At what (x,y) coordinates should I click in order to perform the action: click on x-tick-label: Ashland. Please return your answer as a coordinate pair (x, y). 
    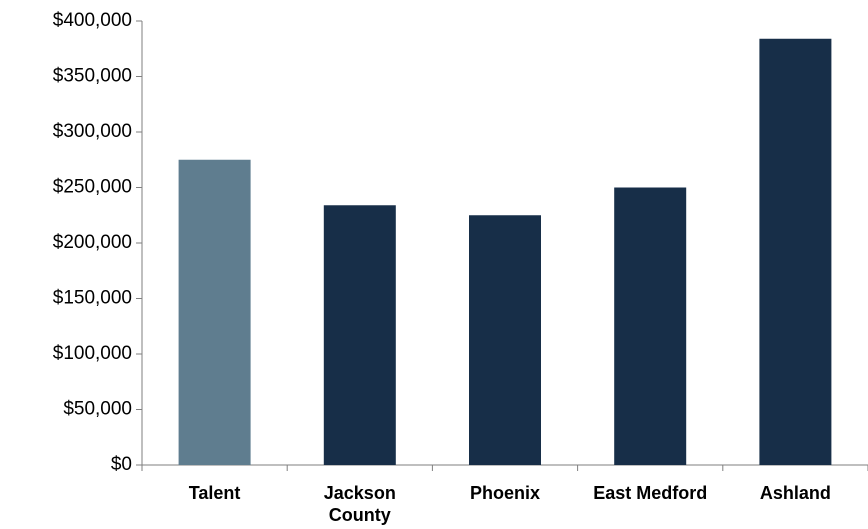
    Looking at the image, I should click on (795, 493).